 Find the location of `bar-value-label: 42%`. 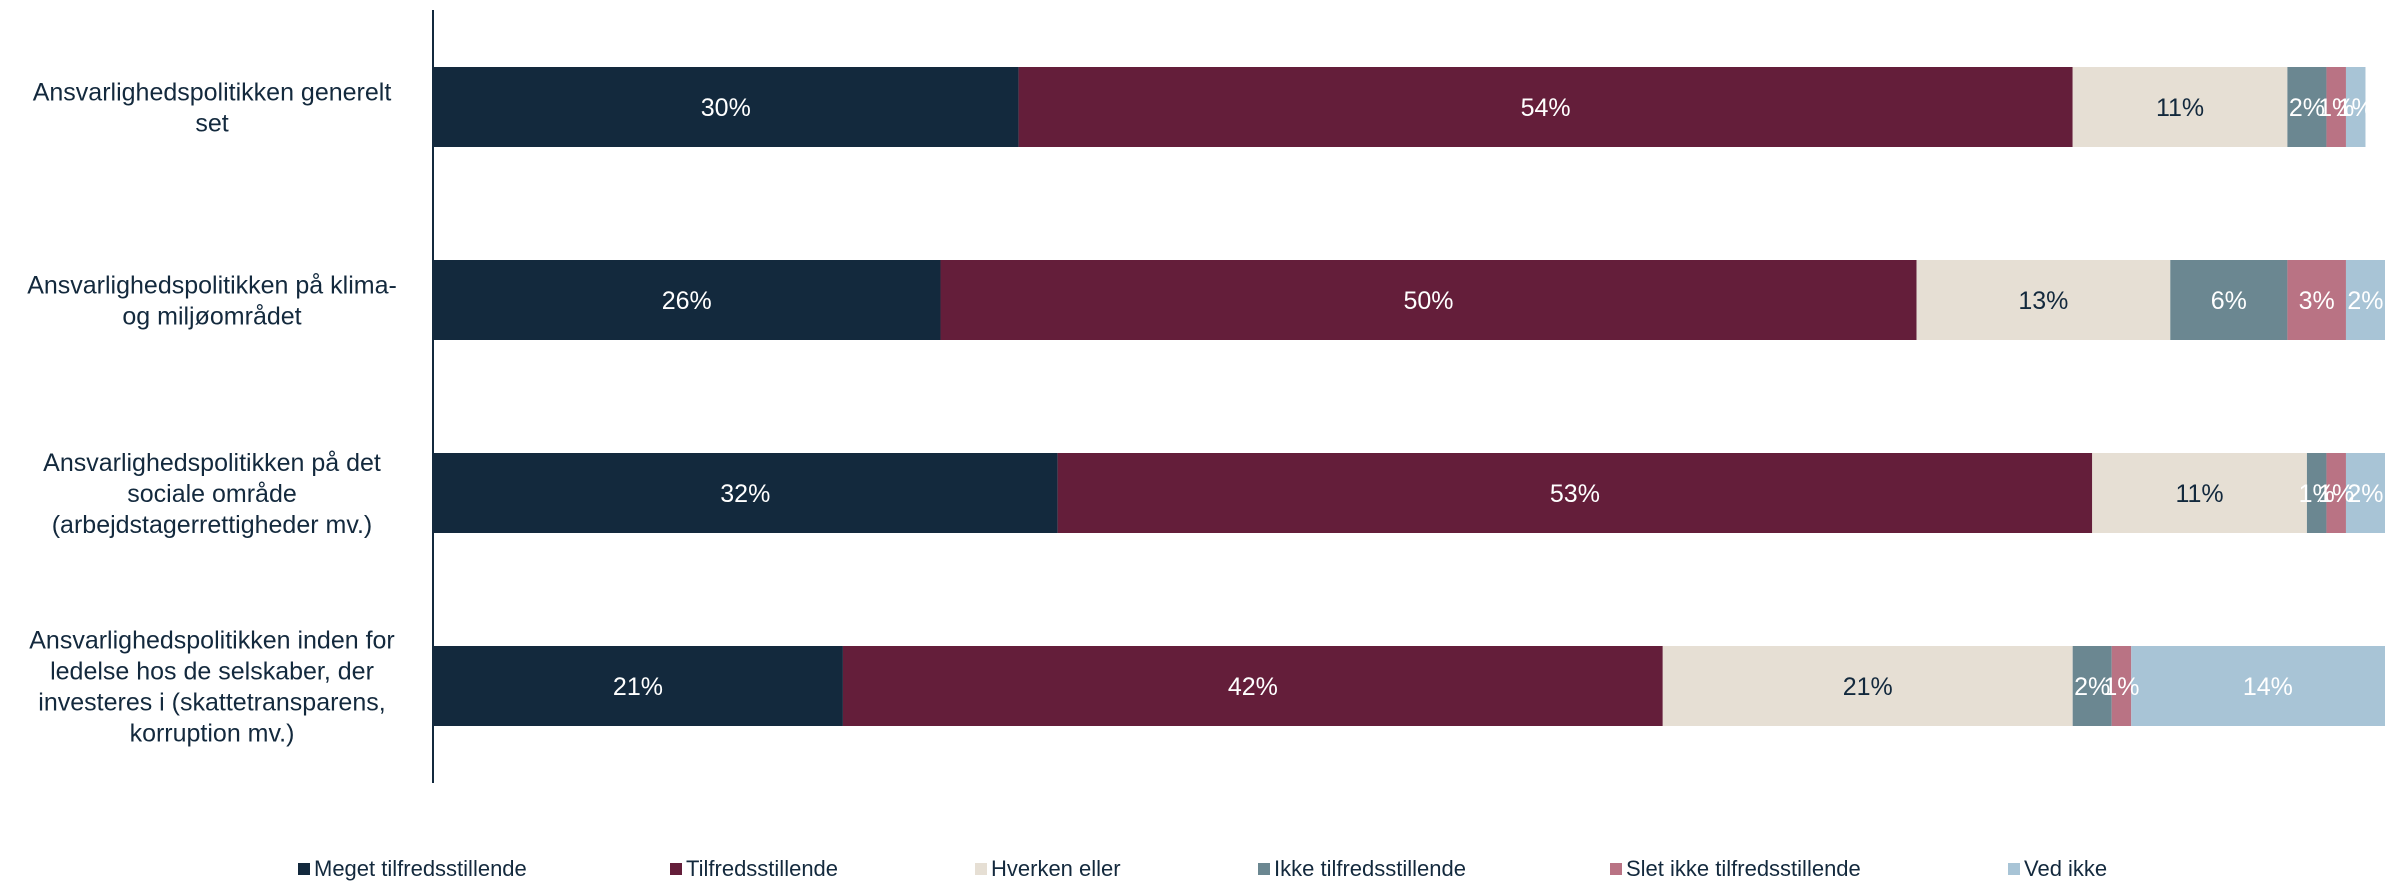

bar-value-label: 42% is located at coordinates (1253, 687).